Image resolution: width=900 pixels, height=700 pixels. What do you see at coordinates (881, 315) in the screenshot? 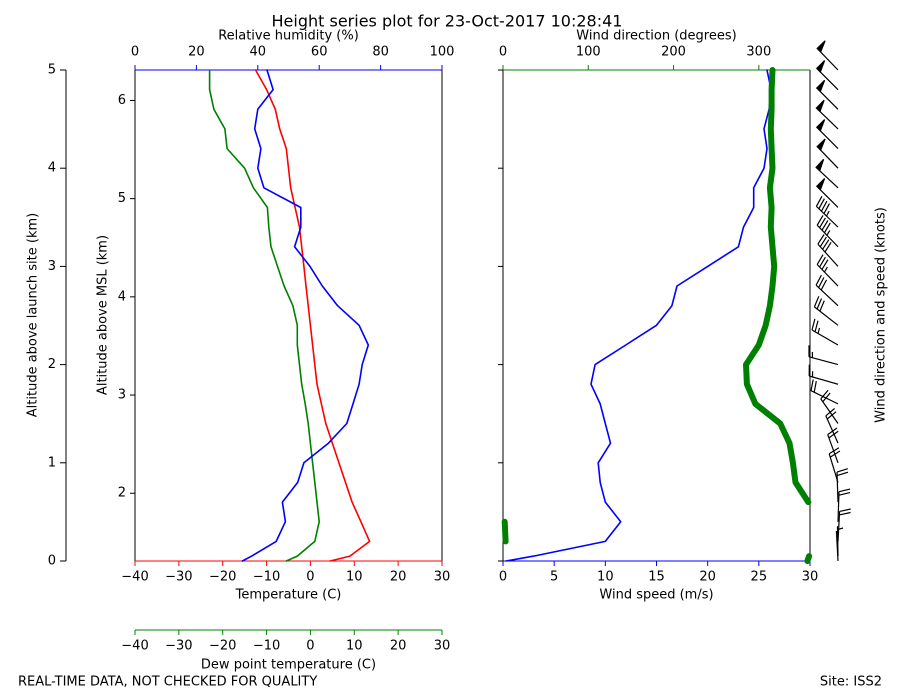
I see `barb-label: Wind direction and speed (knots)` at bounding box center [881, 315].